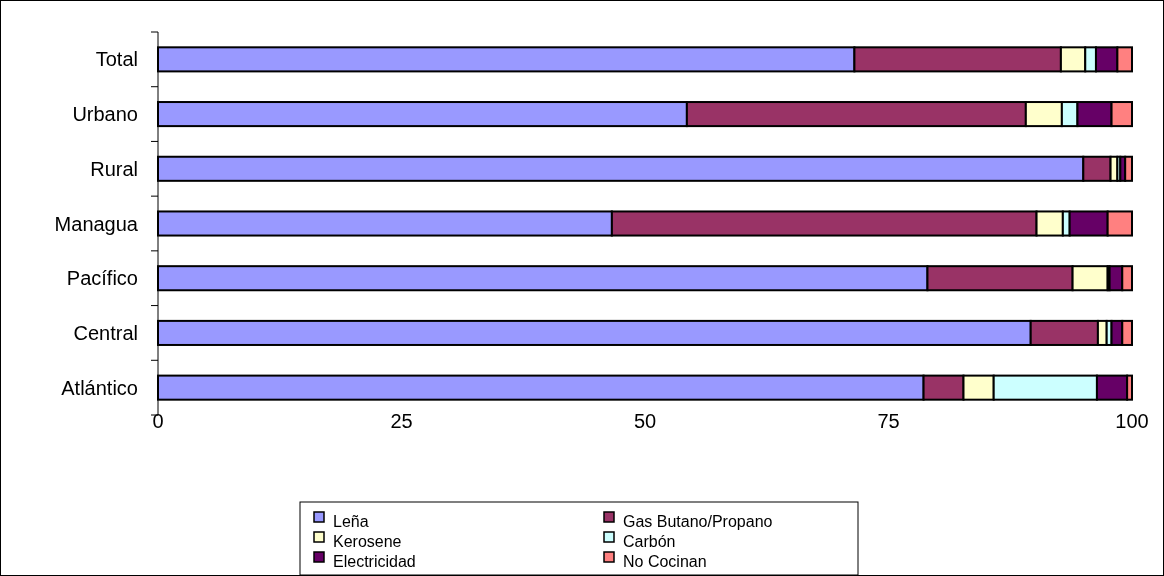  What do you see at coordinates (158, 421) in the screenshot?
I see `x-tick-label: 0` at bounding box center [158, 421].